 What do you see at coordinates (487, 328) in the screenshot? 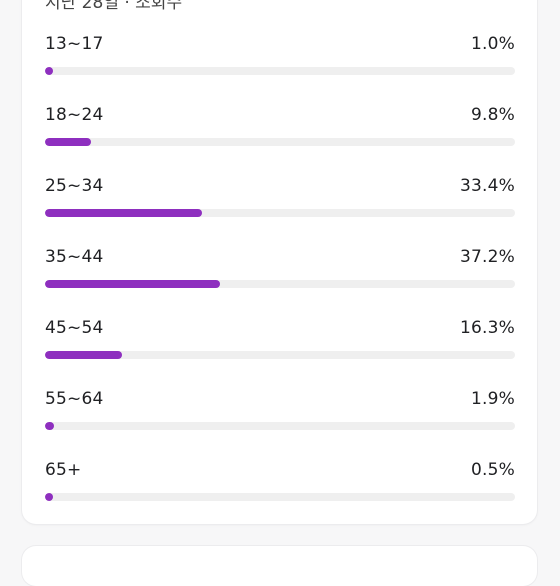
I see `age-percent-value: 16.3%` at bounding box center [487, 328].